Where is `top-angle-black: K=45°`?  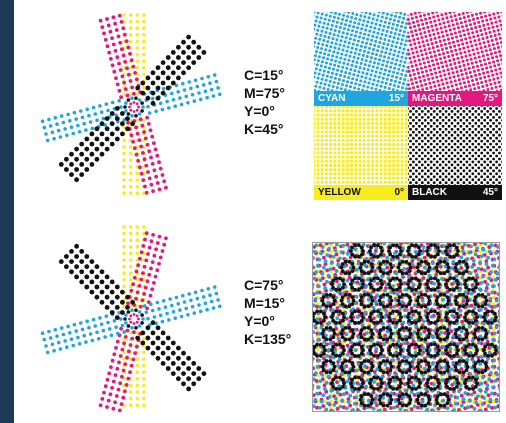
top-angle-black: K=45° is located at coordinates (264, 129).